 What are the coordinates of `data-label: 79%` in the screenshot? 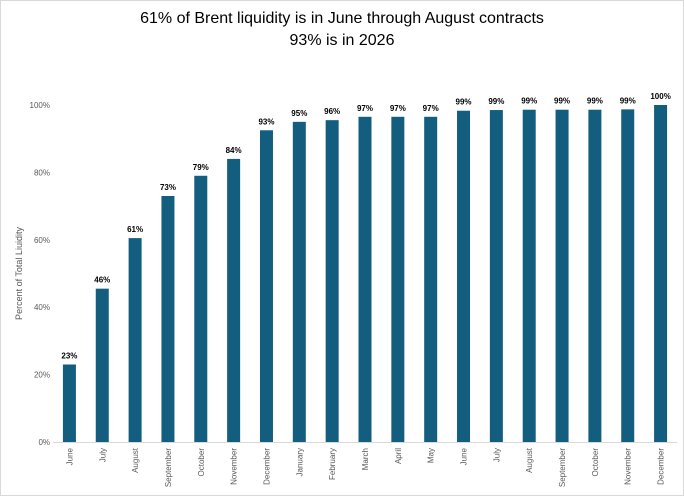 It's located at (201, 167).